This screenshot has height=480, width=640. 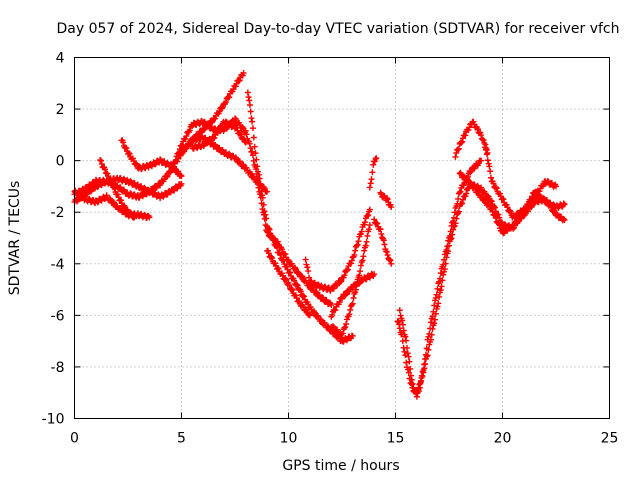 I want to click on x-tick-label: 0, so click(x=74, y=439).